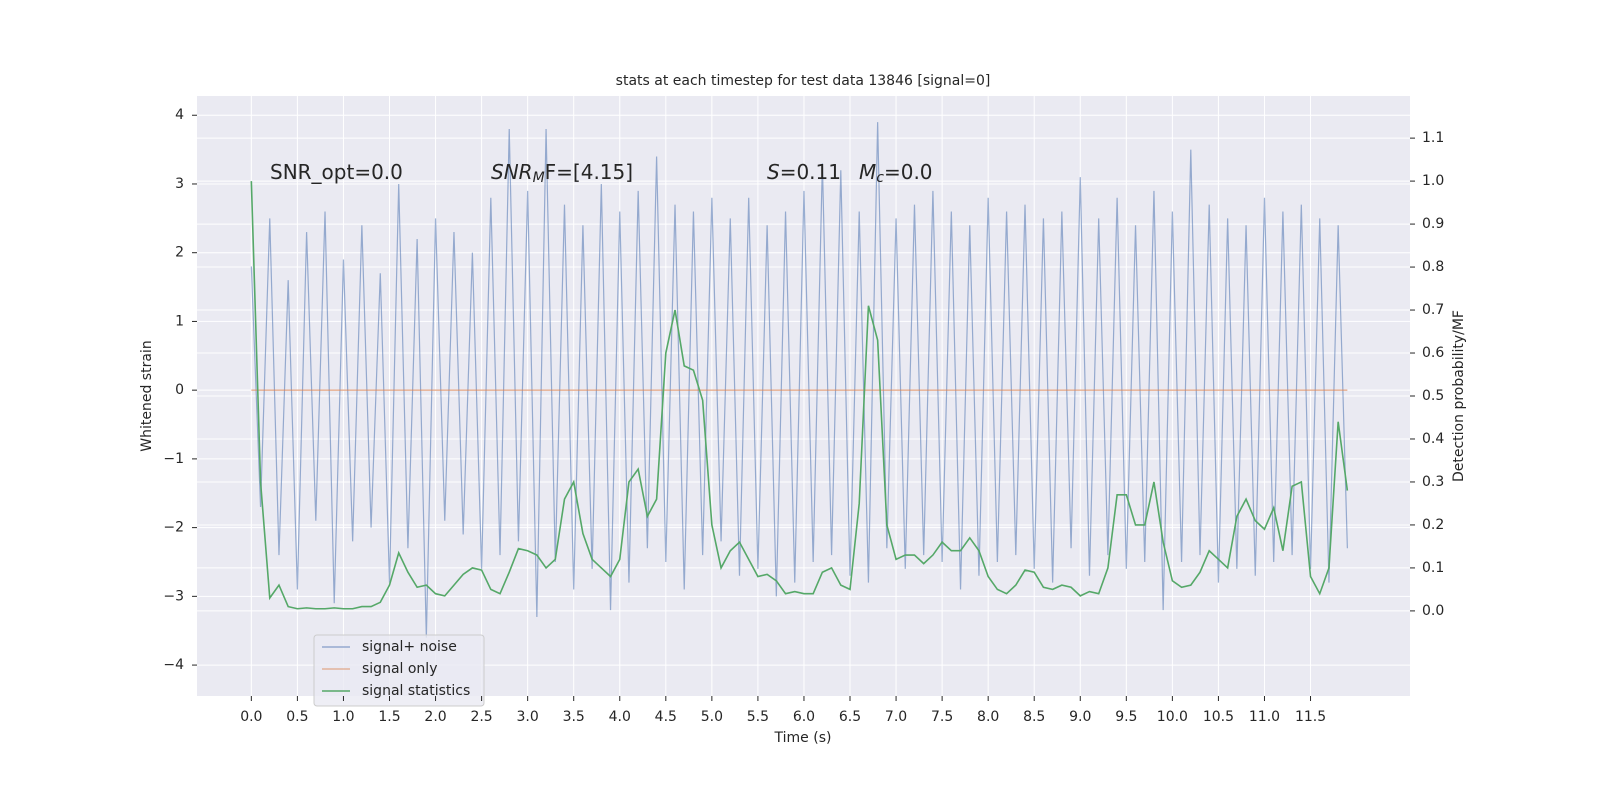 The height and width of the screenshot is (800, 1600). What do you see at coordinates (1433, 181) in the screenshot?
I see `y2-tick-label: 1.0` at bounding box center [1433, 181].